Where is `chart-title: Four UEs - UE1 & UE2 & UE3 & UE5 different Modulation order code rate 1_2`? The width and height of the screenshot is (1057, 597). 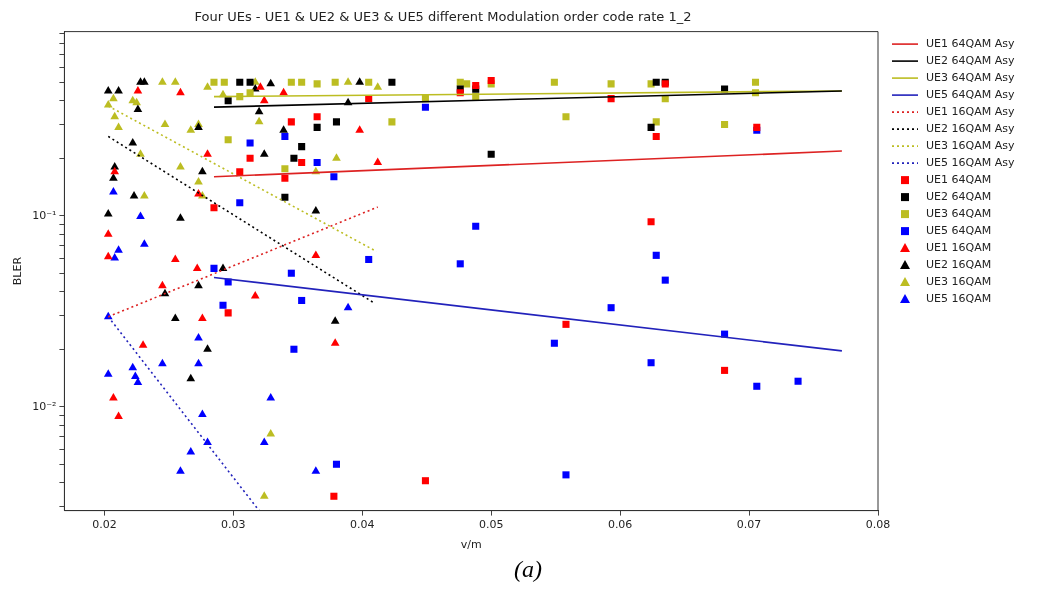 chart-title: Four UEs - UE1 & UE2 & UE3 & UE5 different Modulation order code rate 1_2 is located at coordinates (443, 17).